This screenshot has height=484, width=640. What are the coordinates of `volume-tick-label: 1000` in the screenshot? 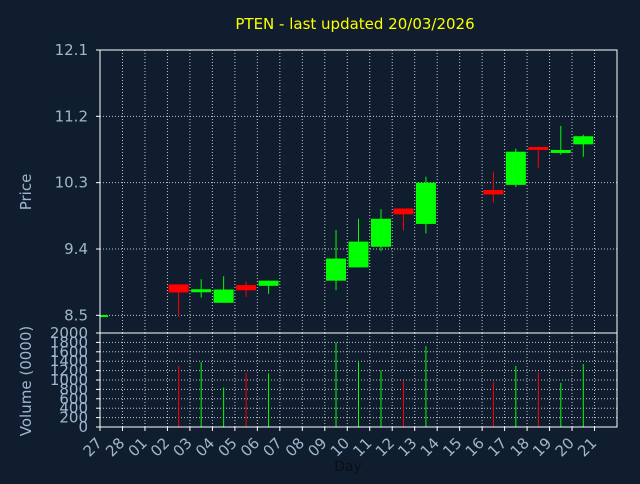 It's located at (69, 380).